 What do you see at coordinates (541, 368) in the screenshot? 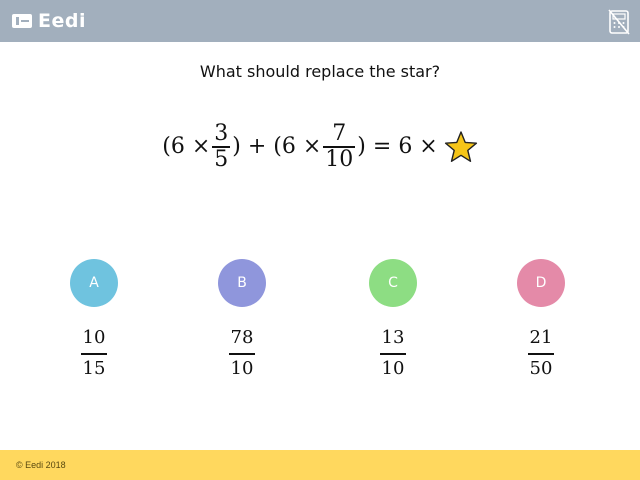
I see `option-denominator: 50` at bounding box center [541, 368].